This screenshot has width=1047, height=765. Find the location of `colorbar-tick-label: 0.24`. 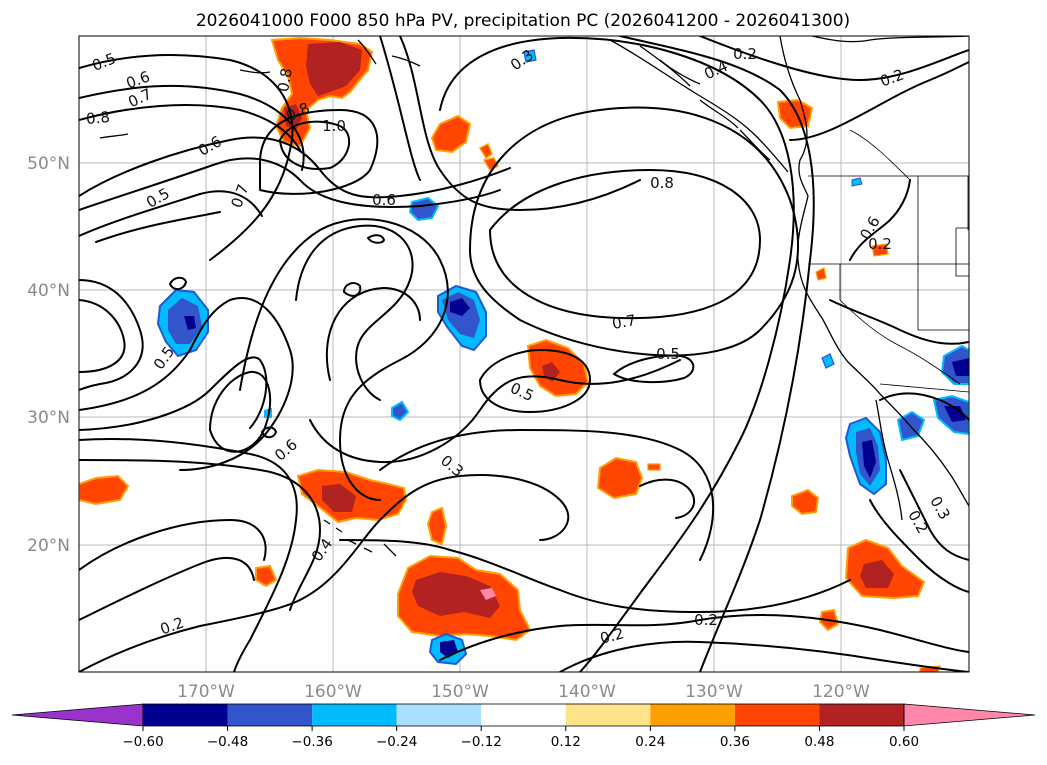

colorbar-tick-label: 0.24 is located at coordinates (650, 742).